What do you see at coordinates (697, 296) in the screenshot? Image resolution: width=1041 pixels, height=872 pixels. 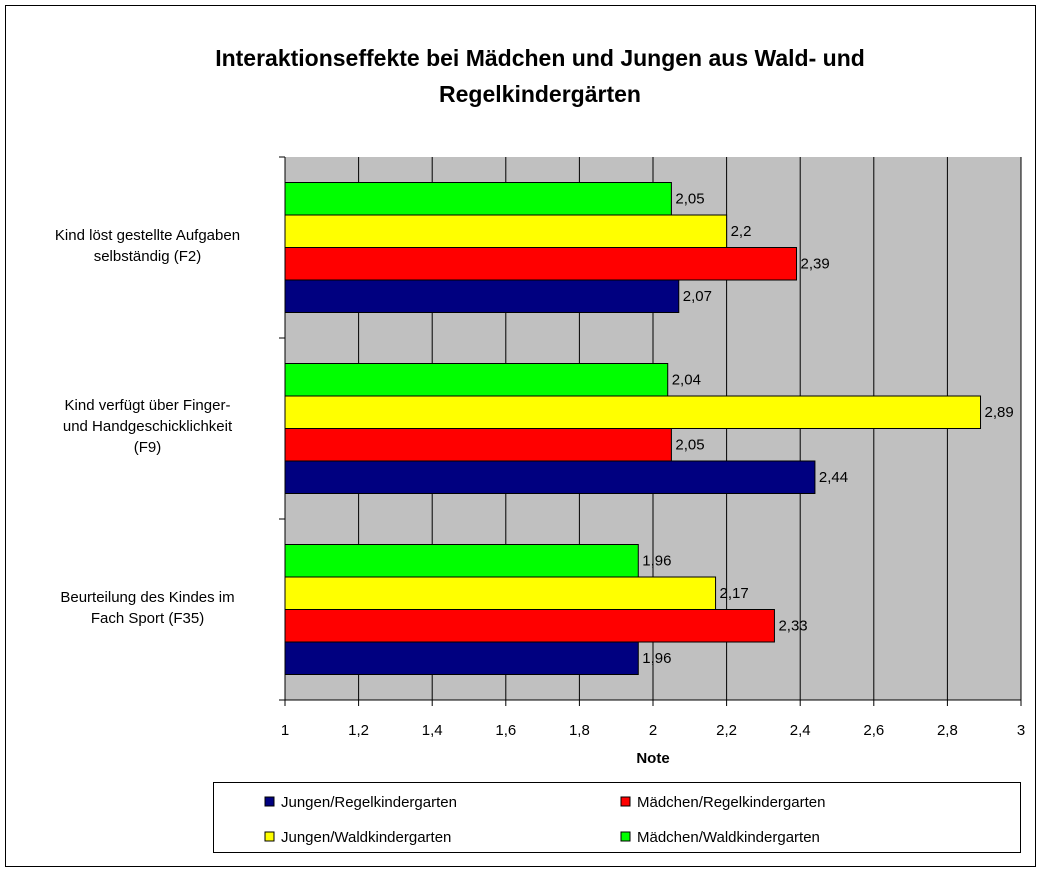 I see `value-label: 2,07` at bounding box center [697, 296].